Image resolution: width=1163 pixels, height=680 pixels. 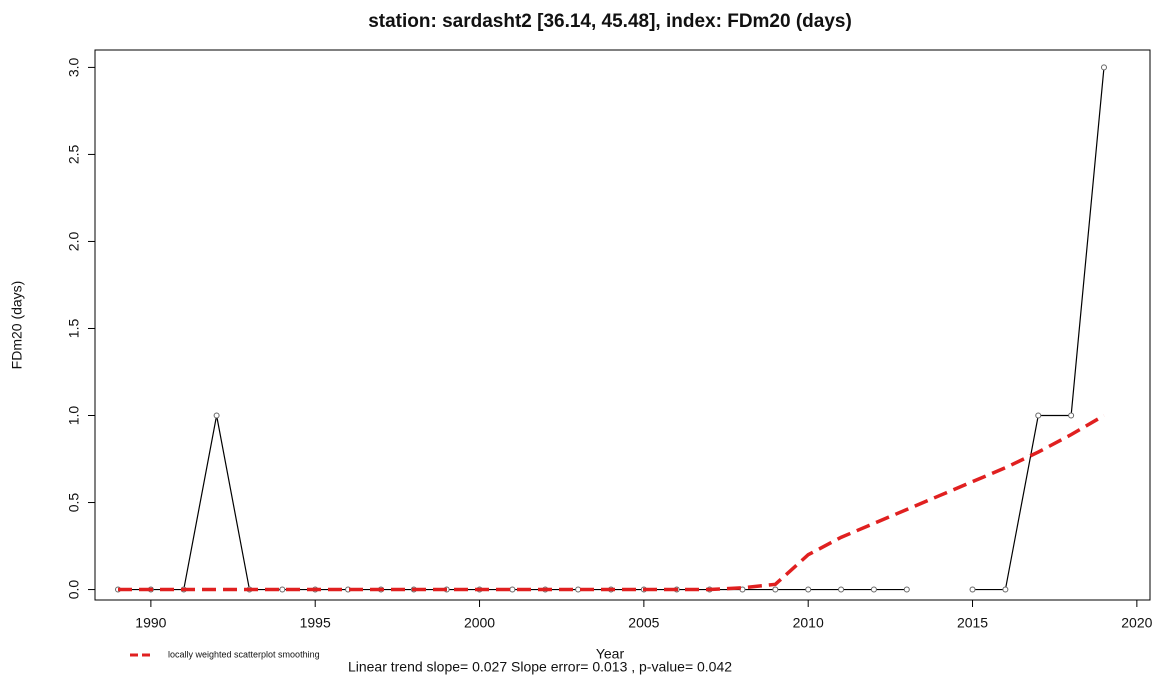 I want to click on y-tick-label: 0.0, so click(x=74, y=590).